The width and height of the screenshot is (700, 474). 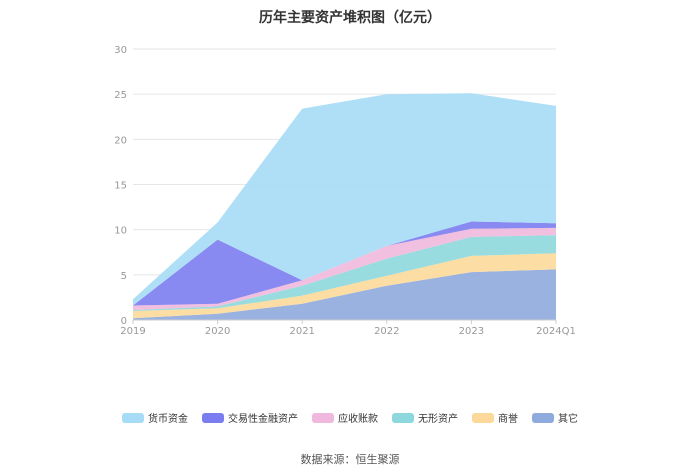 I want to click on y-tick-label: 30, so click(x=120, y=50).